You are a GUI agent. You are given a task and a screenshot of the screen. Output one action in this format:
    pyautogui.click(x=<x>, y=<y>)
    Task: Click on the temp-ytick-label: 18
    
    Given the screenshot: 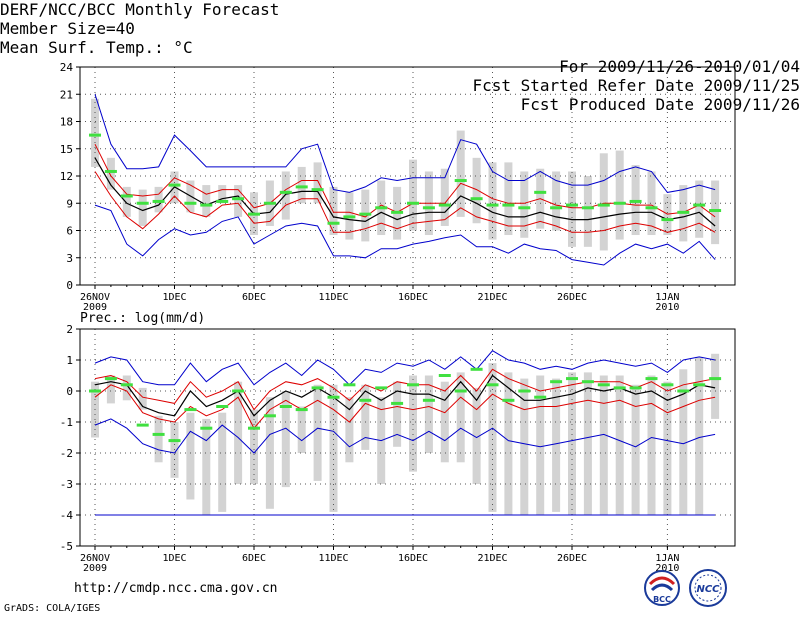 What is the action you would take?
    pyautogui.click(x=66, y=122)
    